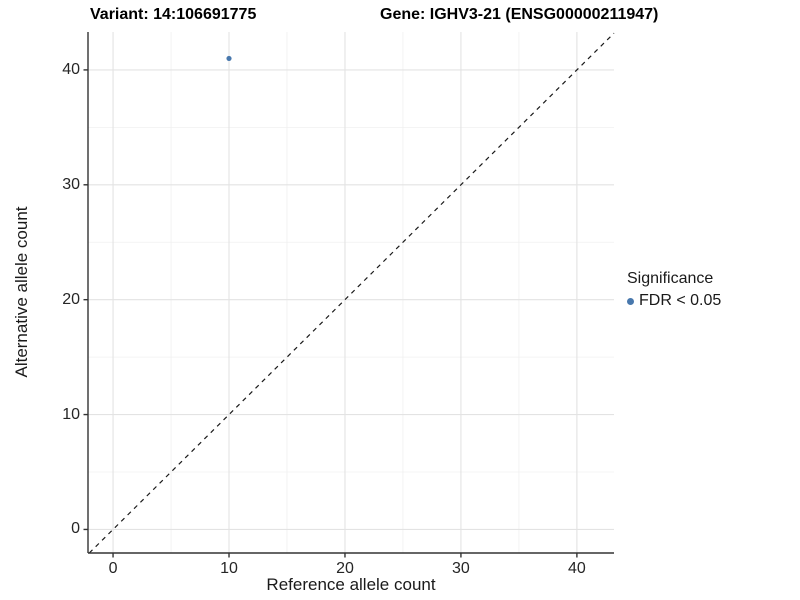 Image resolution: width=800 pixels, height=600 pixels. What do you see at coordinates (229, 58) in the screenshot?
I see `data-point` at bounding box center [229, 58].